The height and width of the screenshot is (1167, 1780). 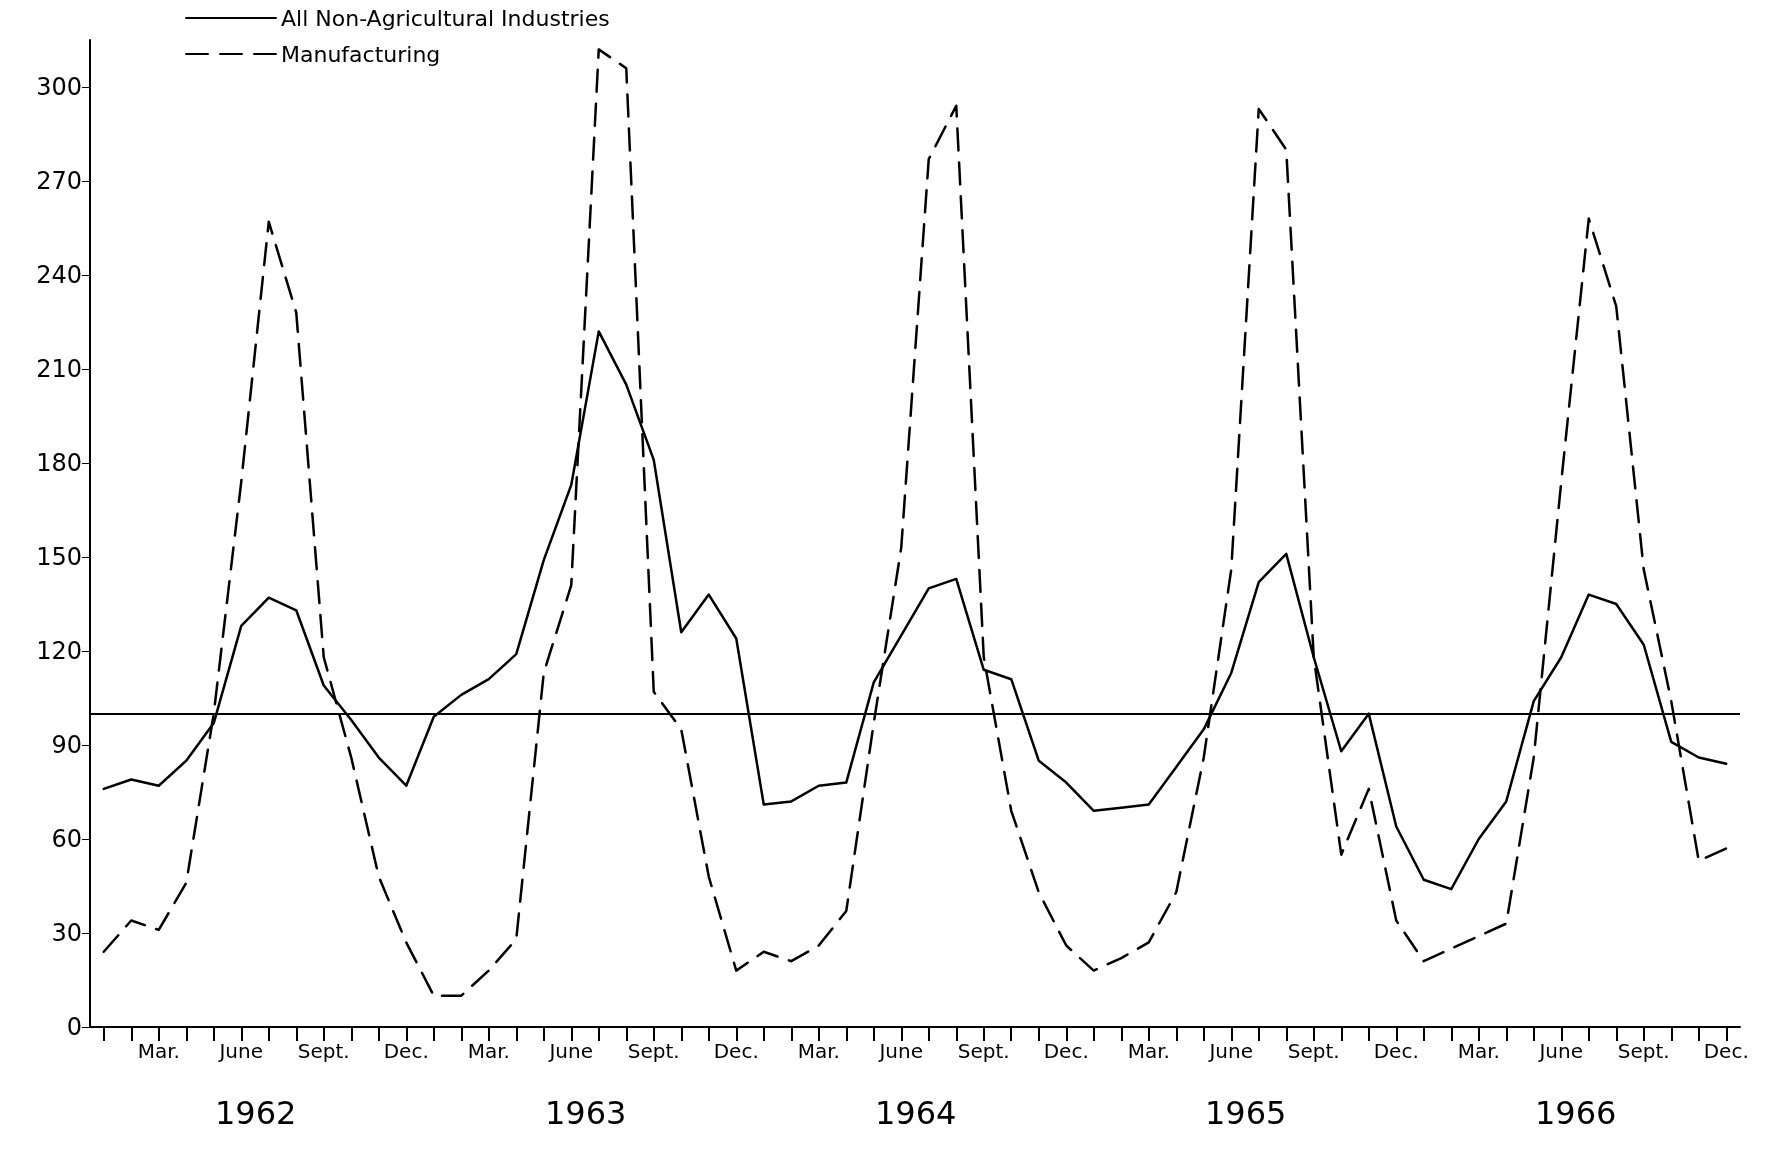 What do you see at coordinates (1576, 1113) in the screenshot?
I see `text: 1966` at bounding box center [1576, 1113].